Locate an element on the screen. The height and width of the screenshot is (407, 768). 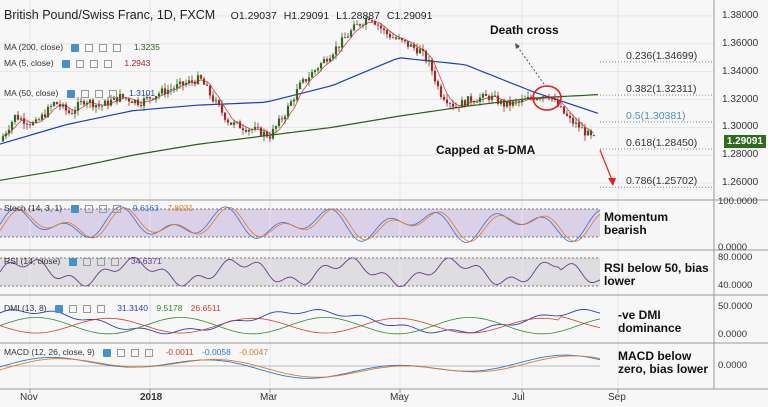
price-tick-label: 1.36000 is located at coordinates (740, 43).